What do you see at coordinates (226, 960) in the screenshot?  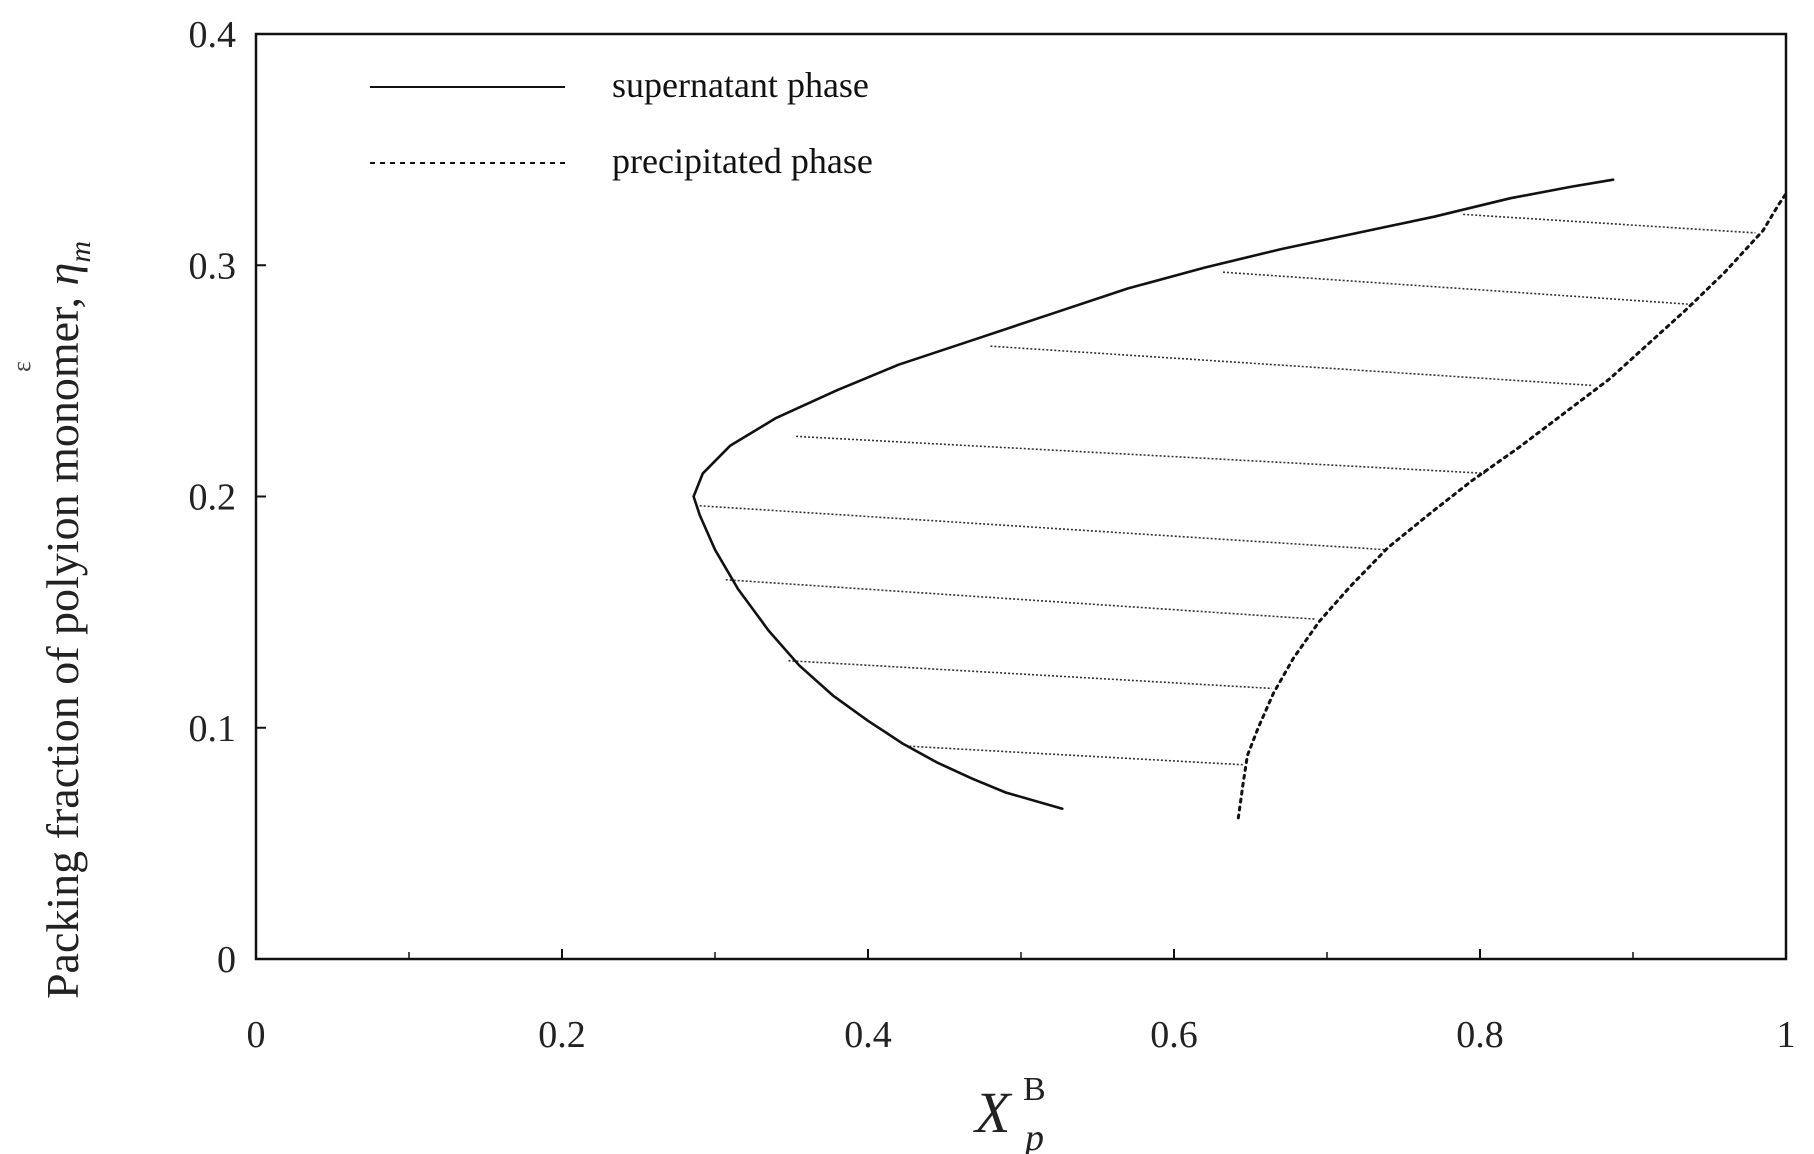 I see `y-tick-label-0: 0` at bounding box center [226, 960].